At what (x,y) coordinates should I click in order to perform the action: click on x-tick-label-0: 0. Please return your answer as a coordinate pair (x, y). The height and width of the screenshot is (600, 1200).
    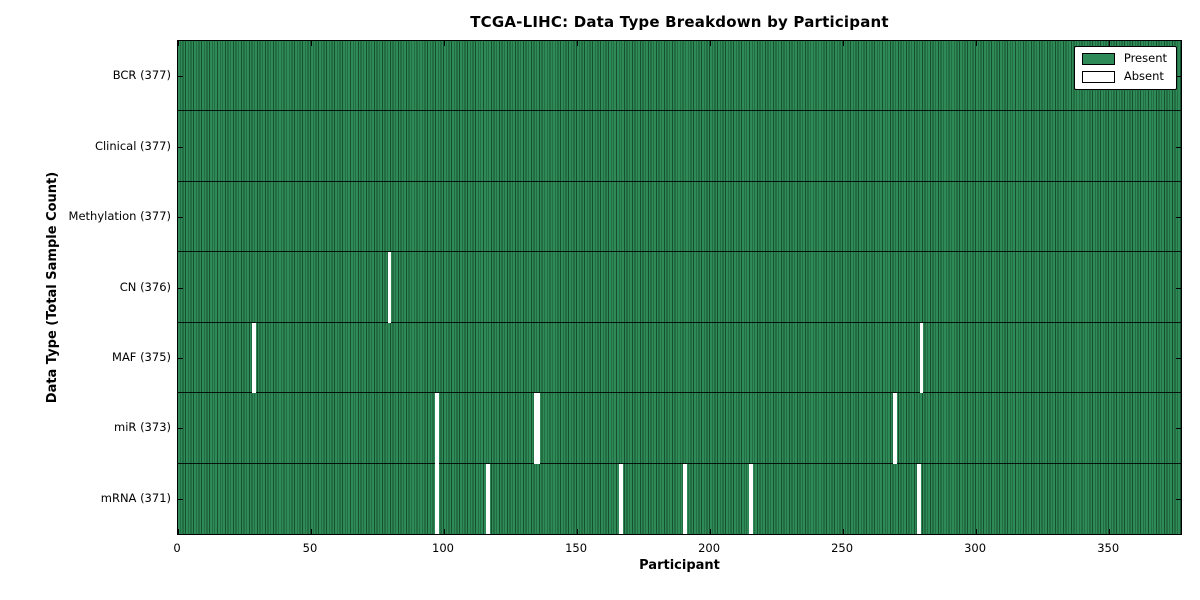
    Looking at the image, I should click on (177, 548).